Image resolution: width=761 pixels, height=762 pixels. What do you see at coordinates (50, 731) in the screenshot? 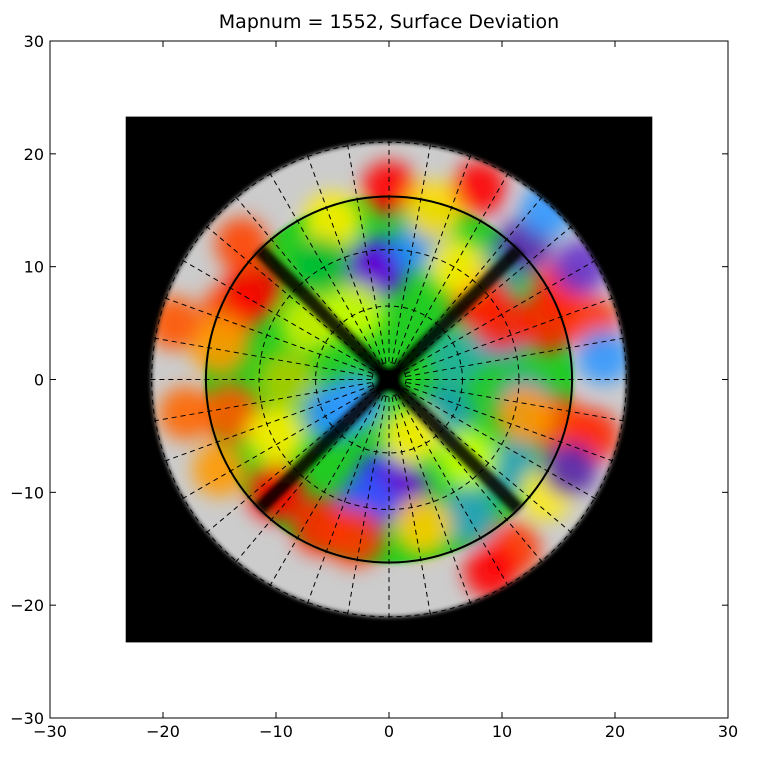
I see `x-tick-label: −30` at bounding box center [50, 731].